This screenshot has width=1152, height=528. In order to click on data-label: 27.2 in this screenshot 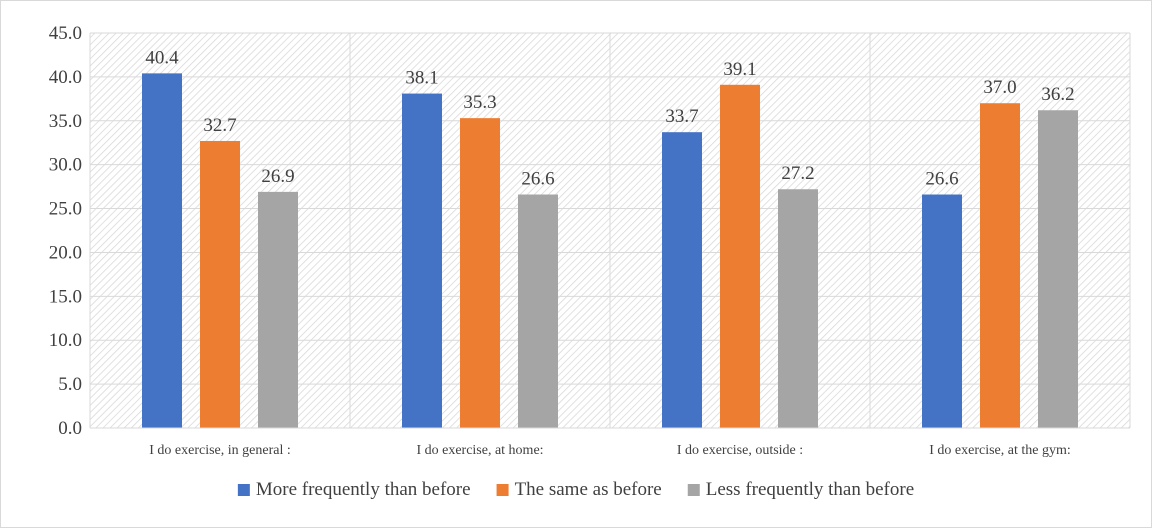, I will do `click(797, 173)`.